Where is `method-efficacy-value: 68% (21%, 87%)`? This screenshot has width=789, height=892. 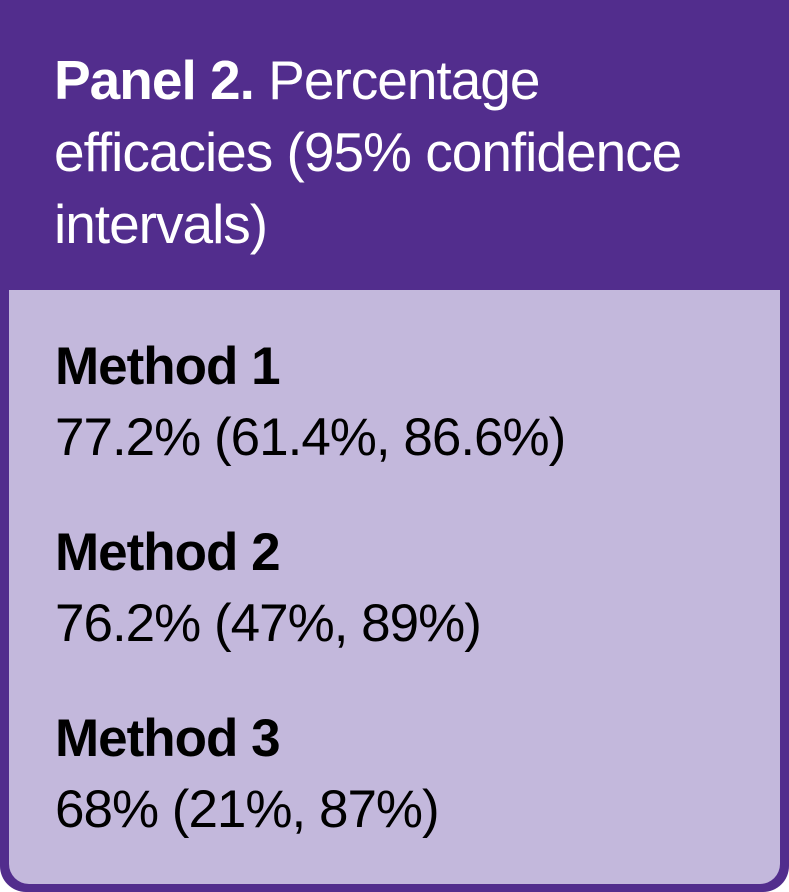
method-efficacy-value: 68% (21%, 87%) is located at coordinates (247, 809).